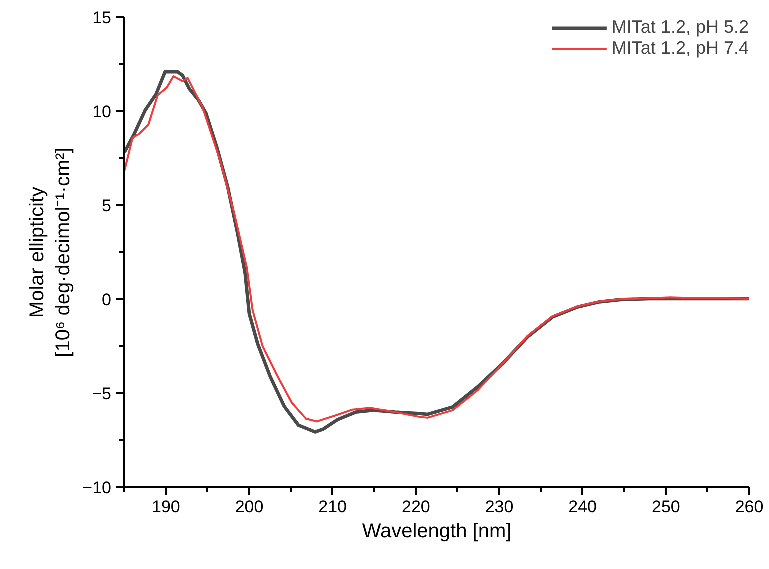  I want to click on y-axis-title: Molar ellipticity [10⁶ deg·decimol⁻¹·cm²], so click(50, 253).